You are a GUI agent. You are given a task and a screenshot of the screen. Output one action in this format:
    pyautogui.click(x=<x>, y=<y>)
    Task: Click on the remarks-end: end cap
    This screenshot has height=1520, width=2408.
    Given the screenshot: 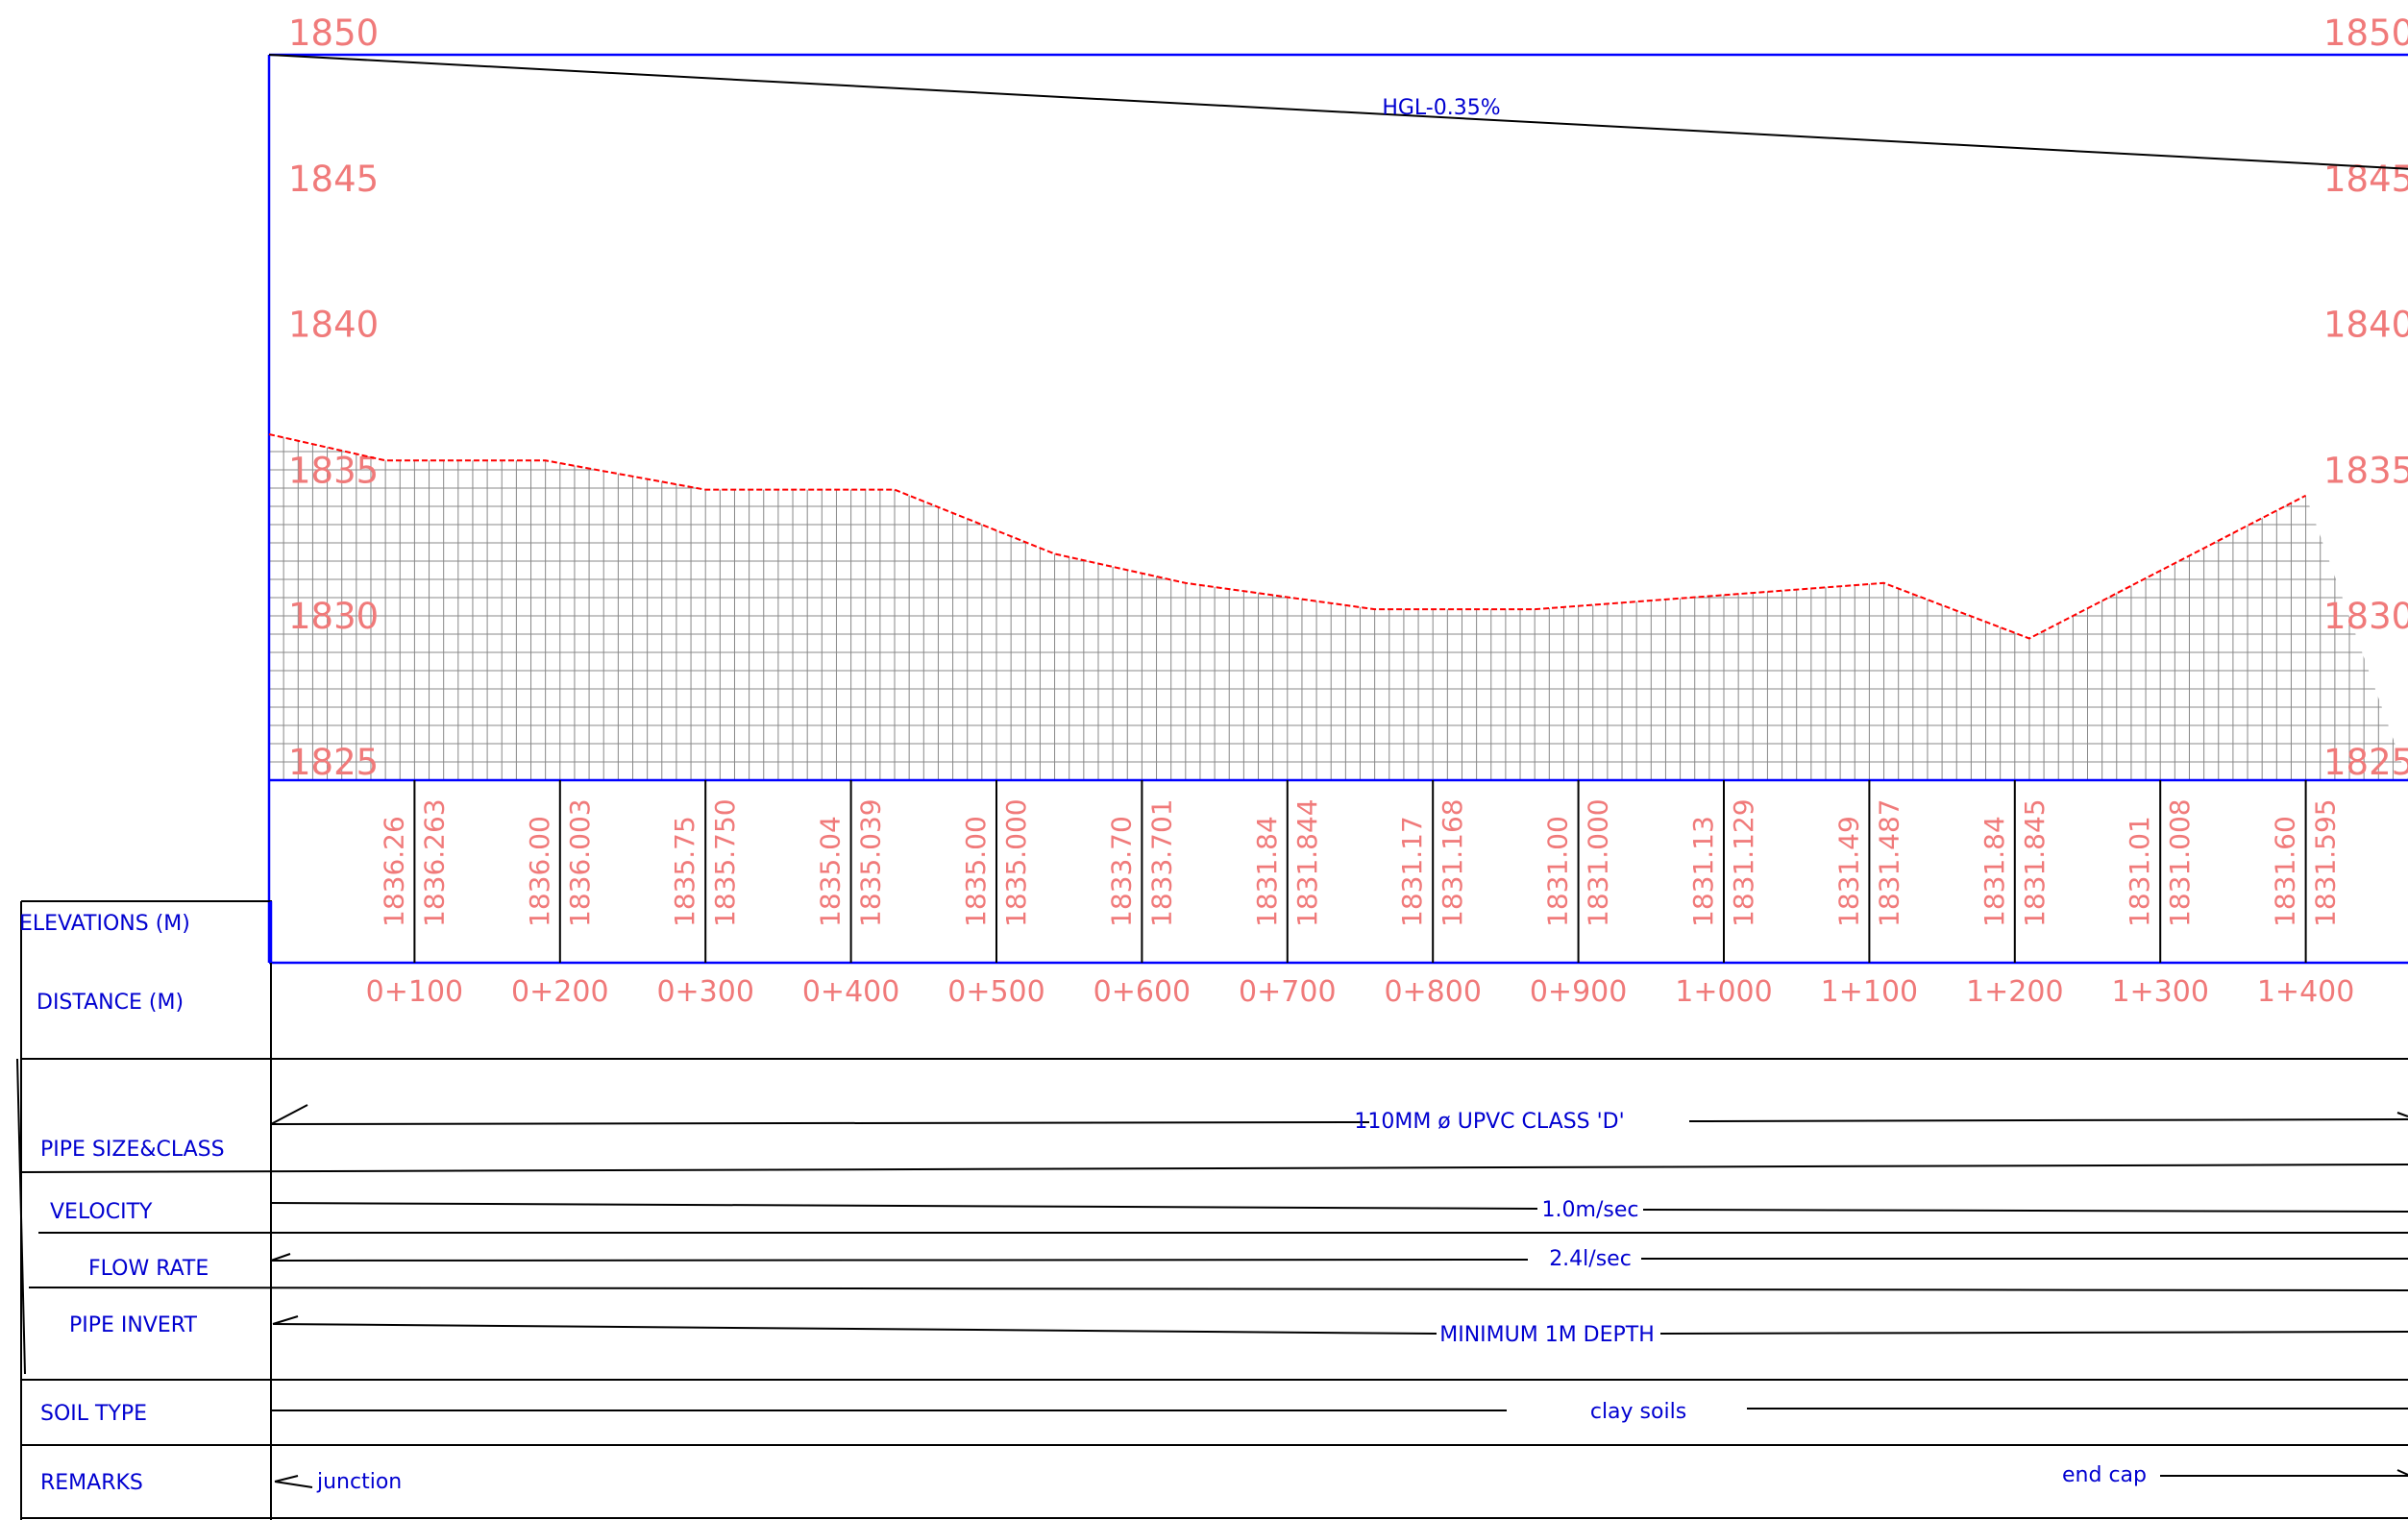 What is the action you would take?
    pyautogui.click(x=2104, y=1475)
    